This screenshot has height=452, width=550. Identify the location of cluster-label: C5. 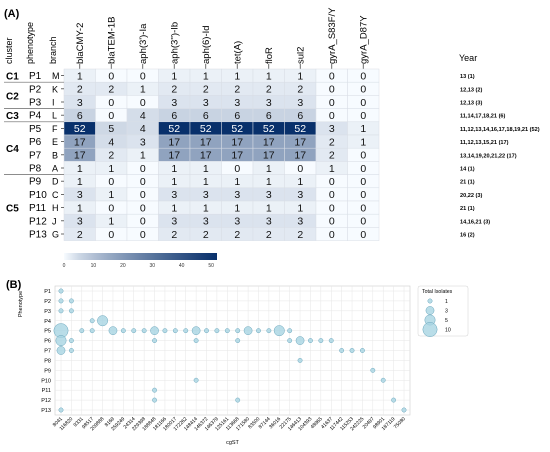
(12, 209).